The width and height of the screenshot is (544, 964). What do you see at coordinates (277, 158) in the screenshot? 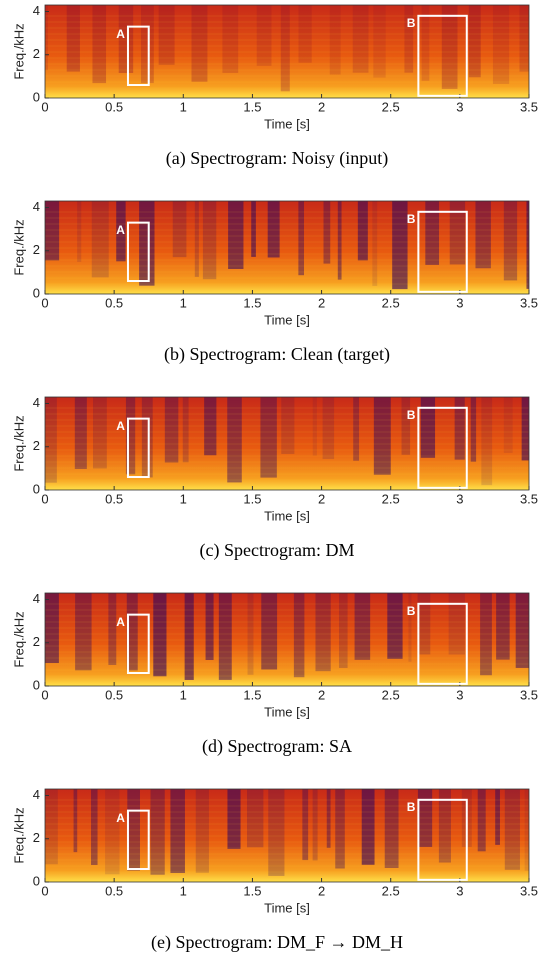
I see `caption: (a) Spectrogram: Noisy (input)` at bounding box center [277, 158].